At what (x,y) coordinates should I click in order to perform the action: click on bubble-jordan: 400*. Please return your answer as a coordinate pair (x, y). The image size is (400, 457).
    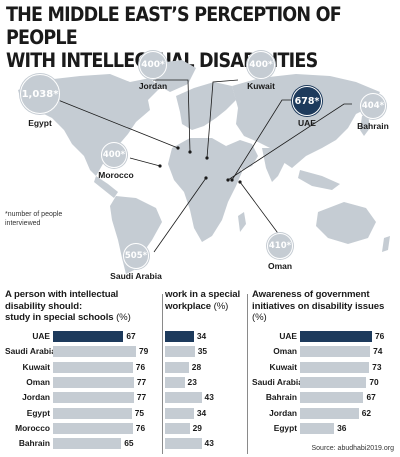
    Looking at the image, I should click on (153, 65).